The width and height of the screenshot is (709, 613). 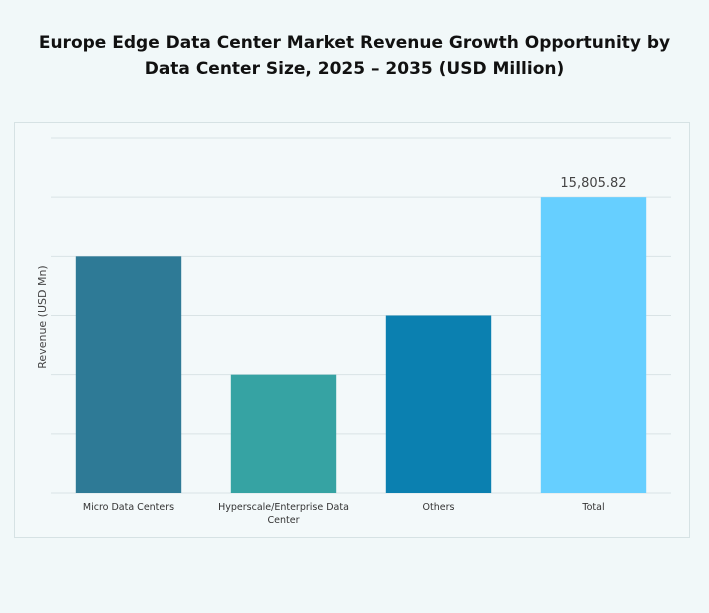 I want to click on x-tick-label: Micro Data Centers, so click(x=128, y=507).